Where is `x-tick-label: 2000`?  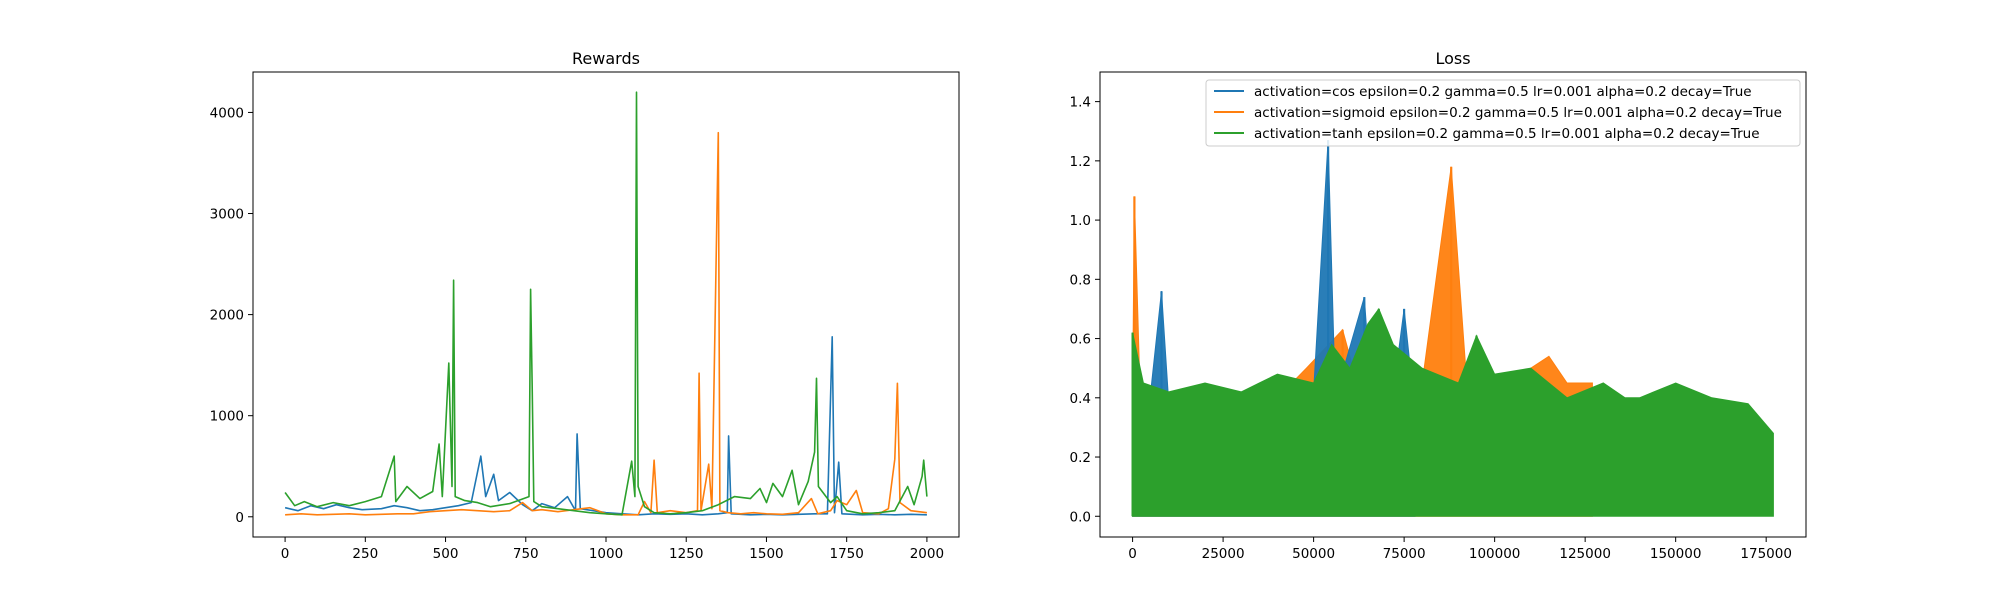 x-tick-label: 2000 is located at coordinates (927, 554).